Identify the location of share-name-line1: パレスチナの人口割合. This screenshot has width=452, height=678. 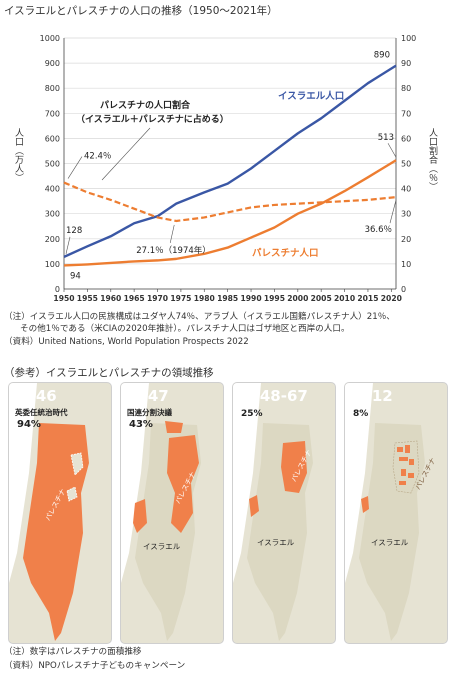
(145, 105).